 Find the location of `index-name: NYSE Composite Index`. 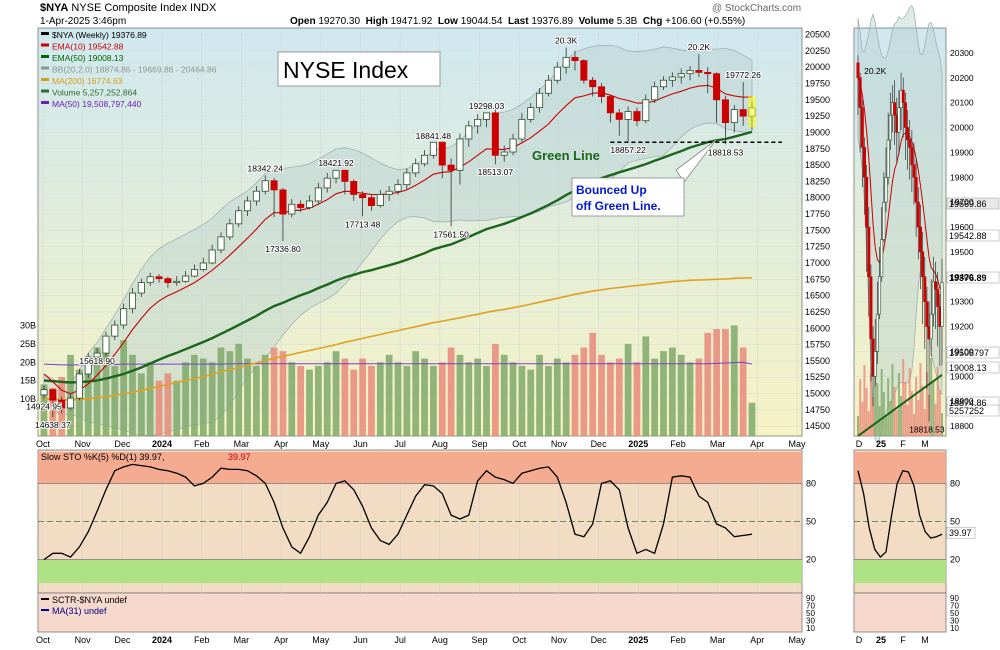

index-name: NYSE Composite Index is located at coordinates (129, 8).